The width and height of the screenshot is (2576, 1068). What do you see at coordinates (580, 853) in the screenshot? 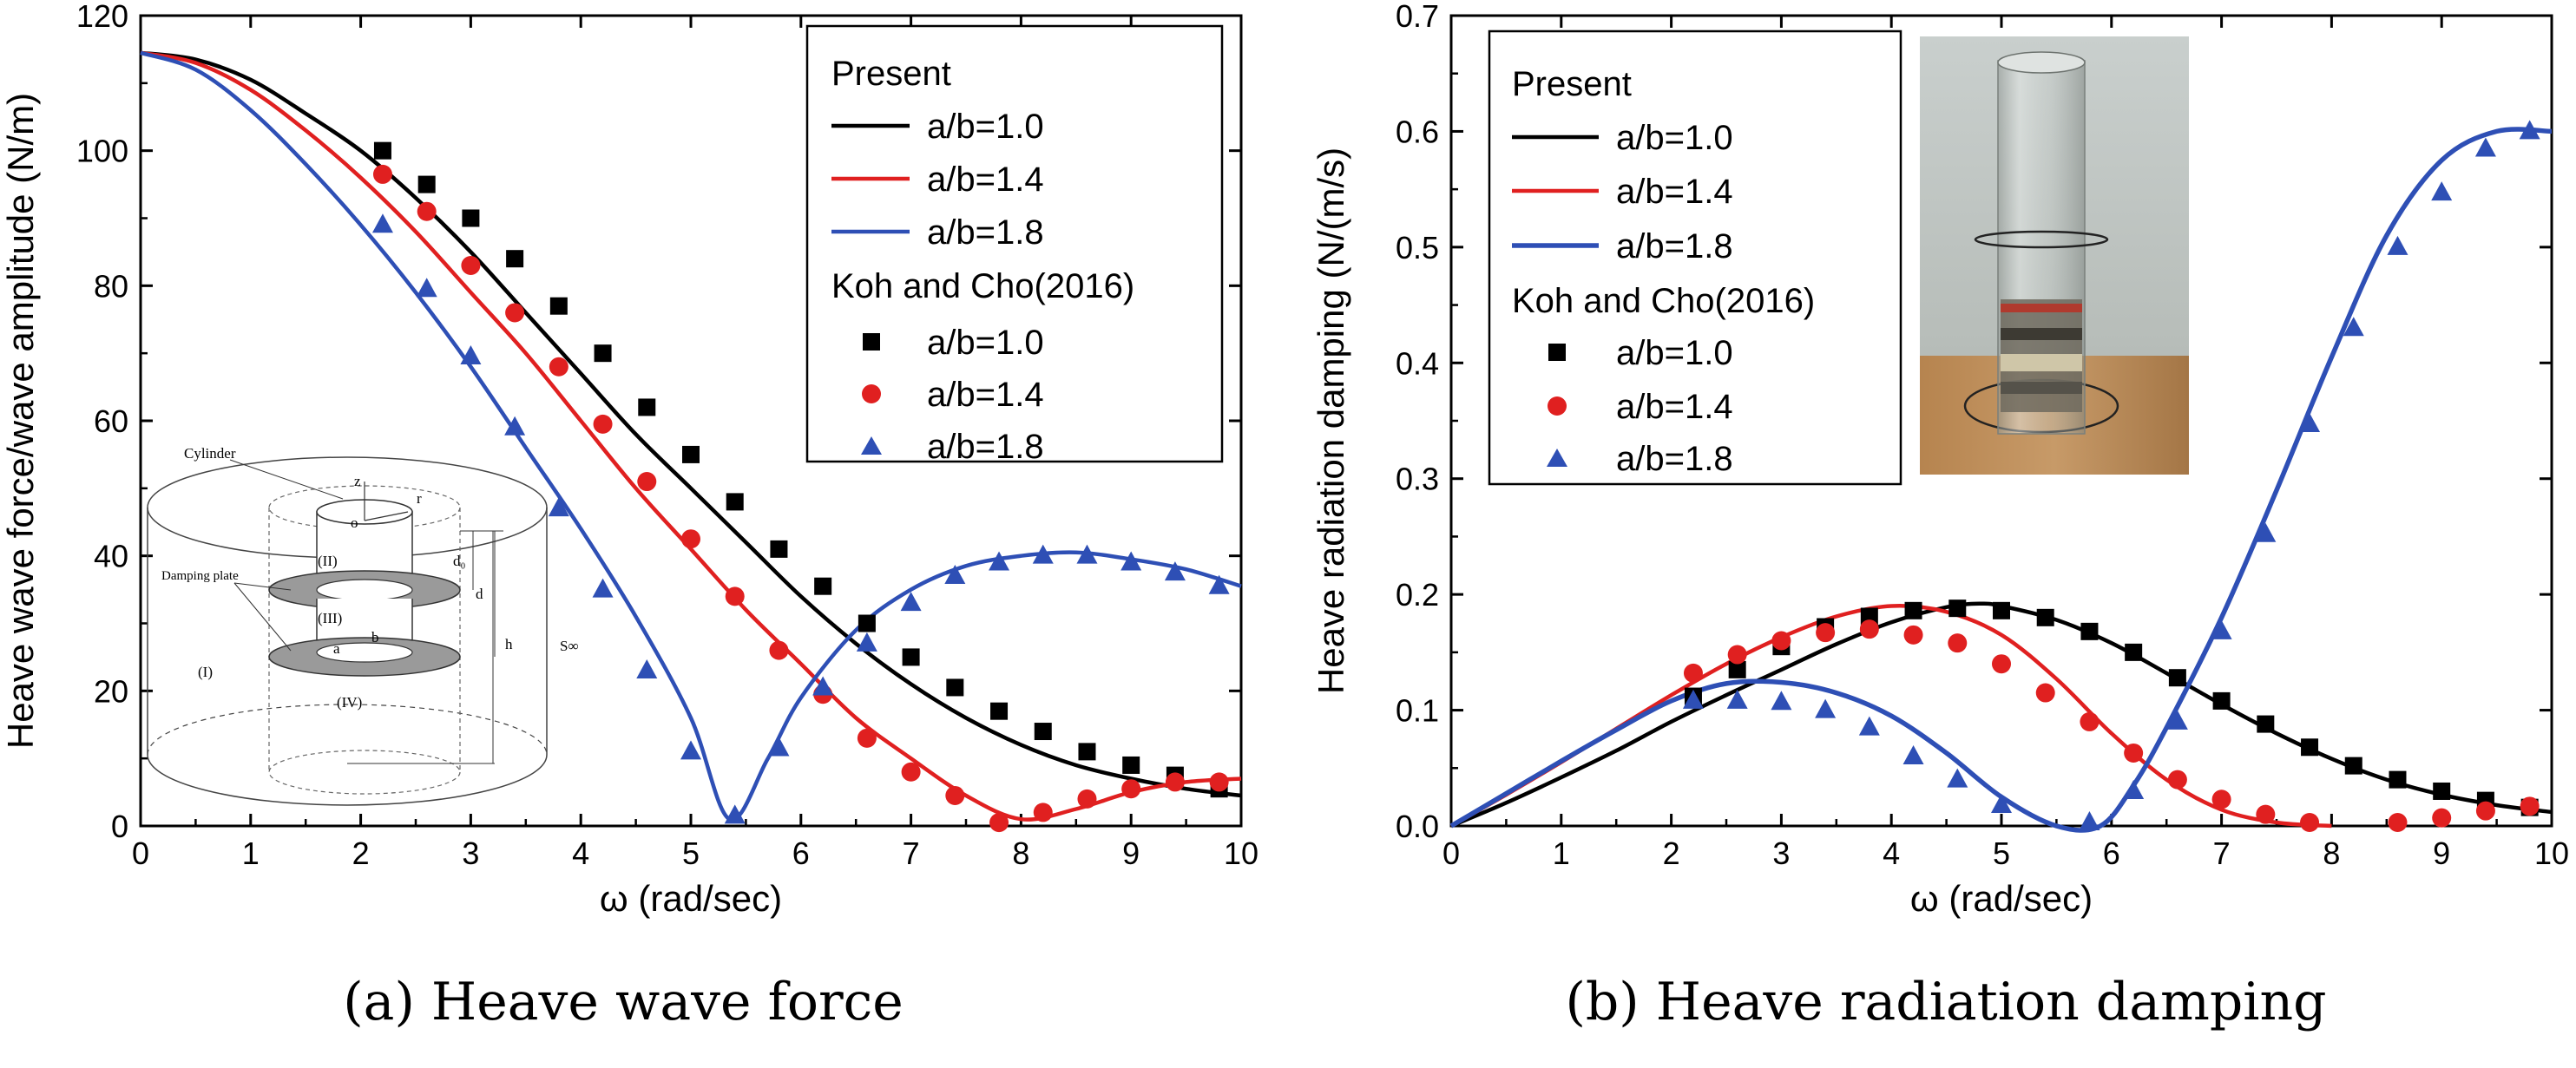
I see `x-tick-label-a: 4` at bounding box center [580, 853].